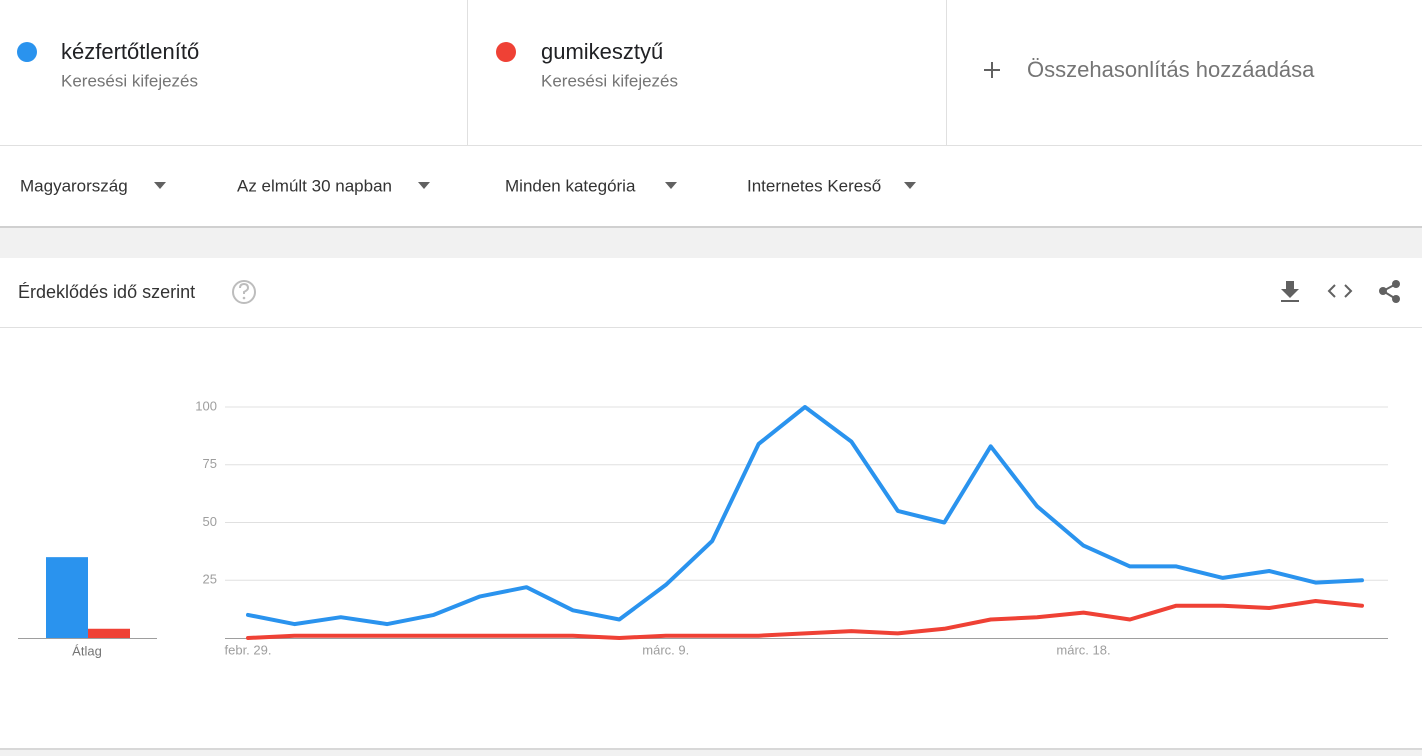 This screenshot has width=1422, height=756. I want to click on embed-glyph, so click(1340, 291).